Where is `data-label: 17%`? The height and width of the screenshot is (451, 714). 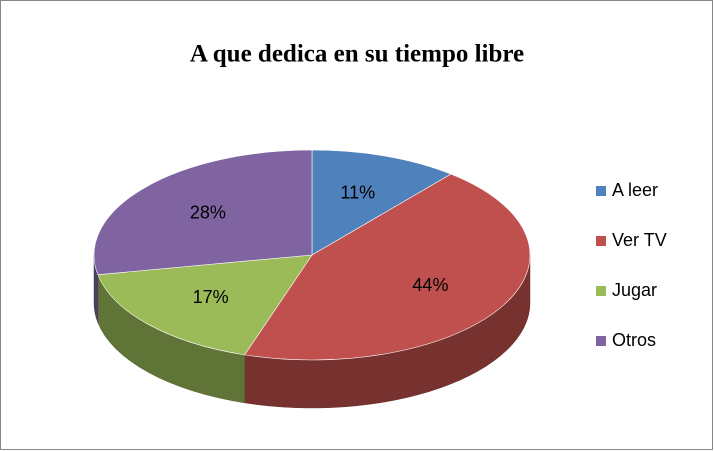
data-label: 17% is located at coordinates (211, 297).